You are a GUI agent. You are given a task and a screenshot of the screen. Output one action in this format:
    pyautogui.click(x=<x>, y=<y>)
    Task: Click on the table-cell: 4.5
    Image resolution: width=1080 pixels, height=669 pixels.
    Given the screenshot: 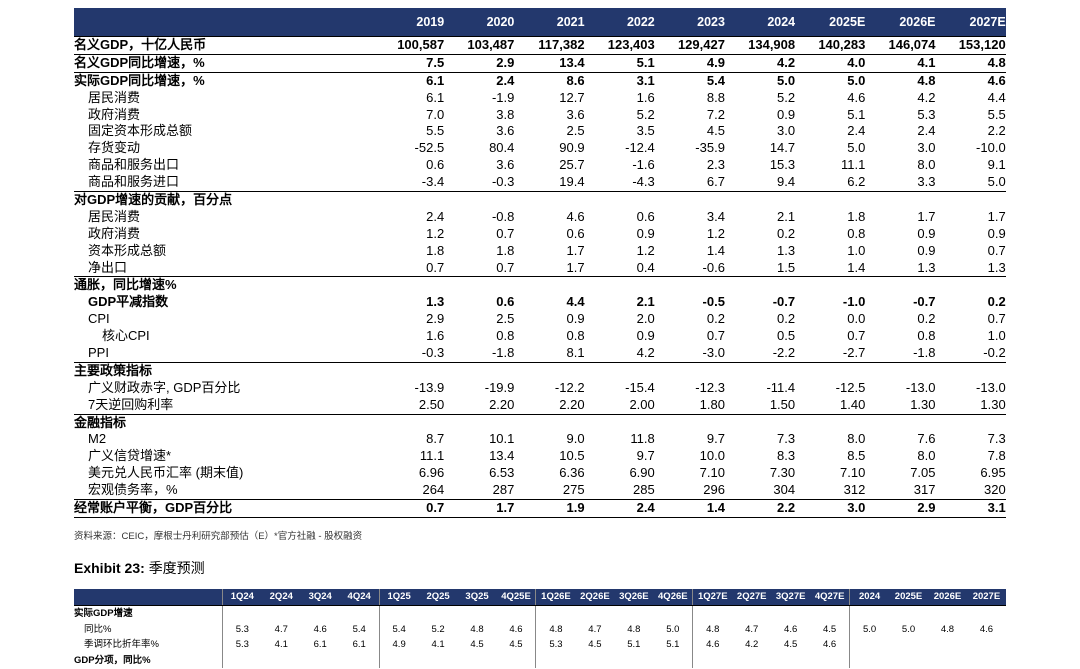 What is the action you would take?
    pyautogui.click(x=595, y=644)
    